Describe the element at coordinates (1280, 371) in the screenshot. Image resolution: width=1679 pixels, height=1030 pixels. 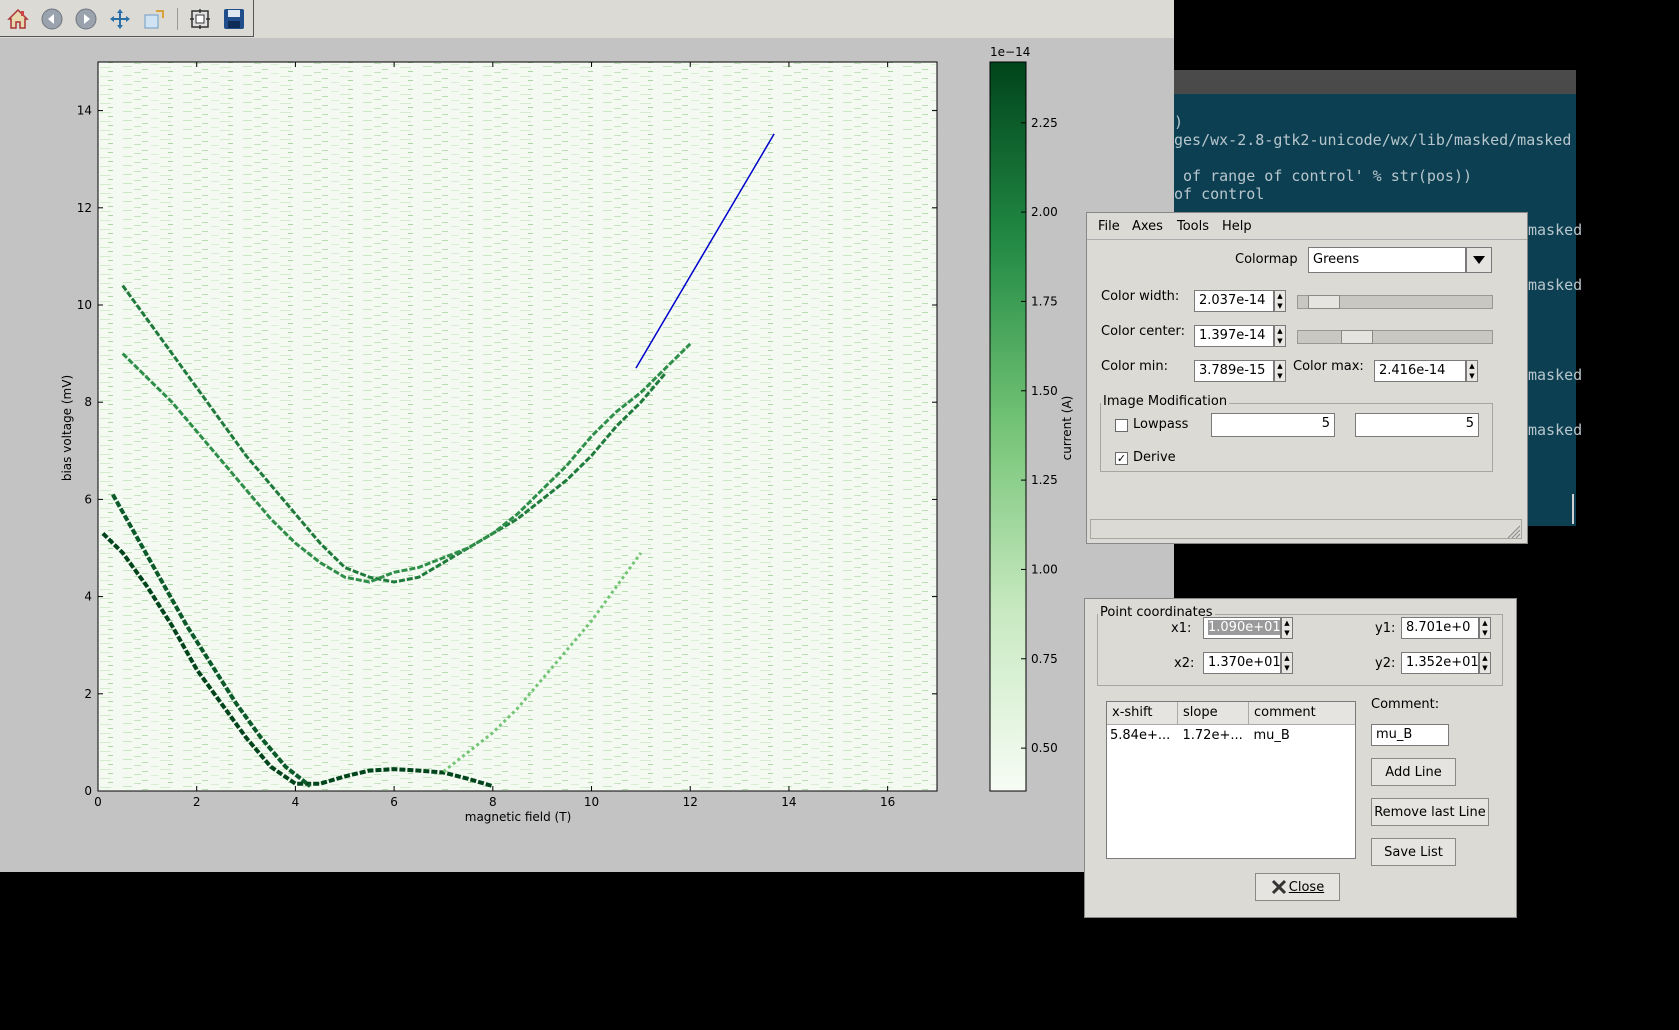
I see `color-min-spinner: ▲ ▼` at that location.